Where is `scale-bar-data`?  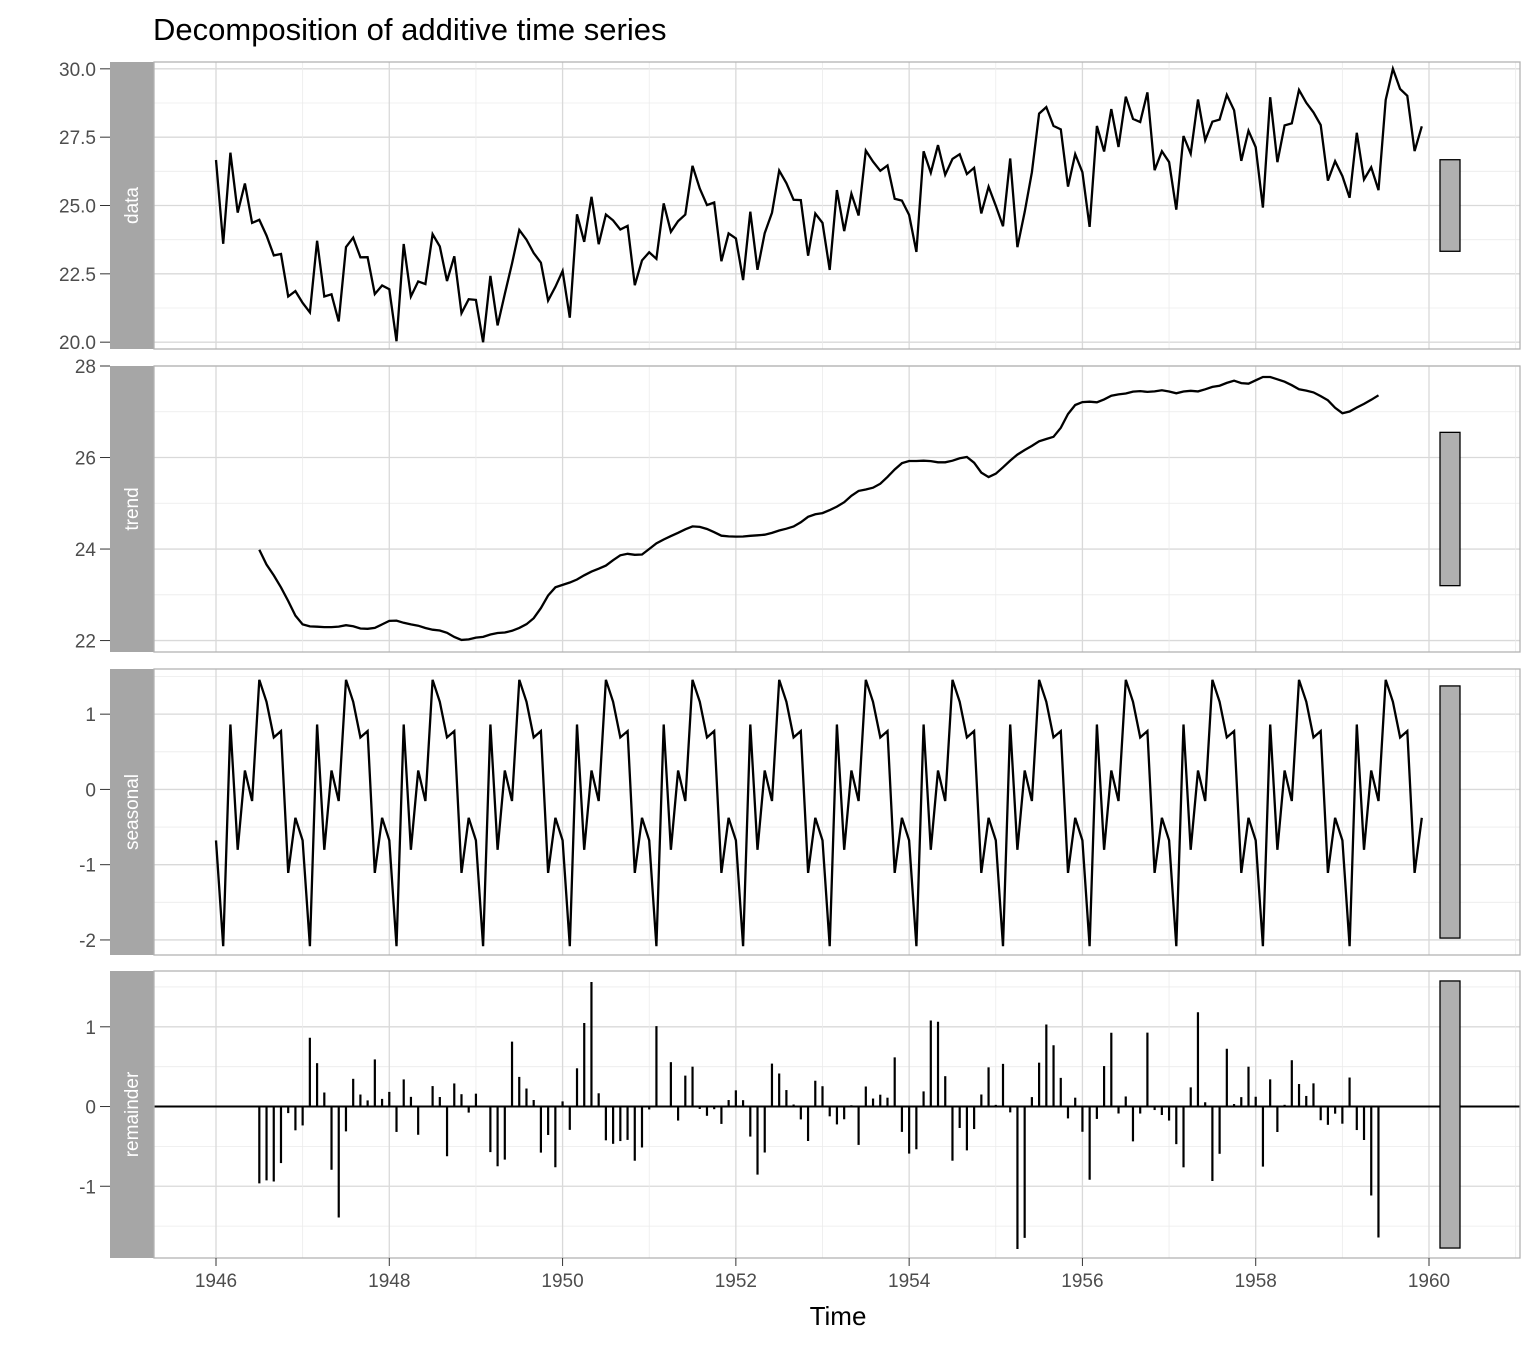
scale-bar-data is located at coordinates (1450, 205).